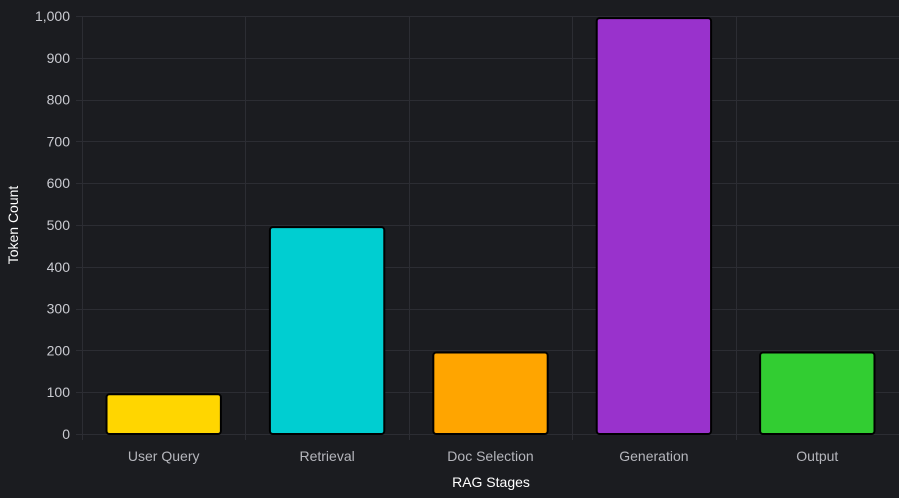  I want to click on y-tick-label: 200, so click(59, 350).